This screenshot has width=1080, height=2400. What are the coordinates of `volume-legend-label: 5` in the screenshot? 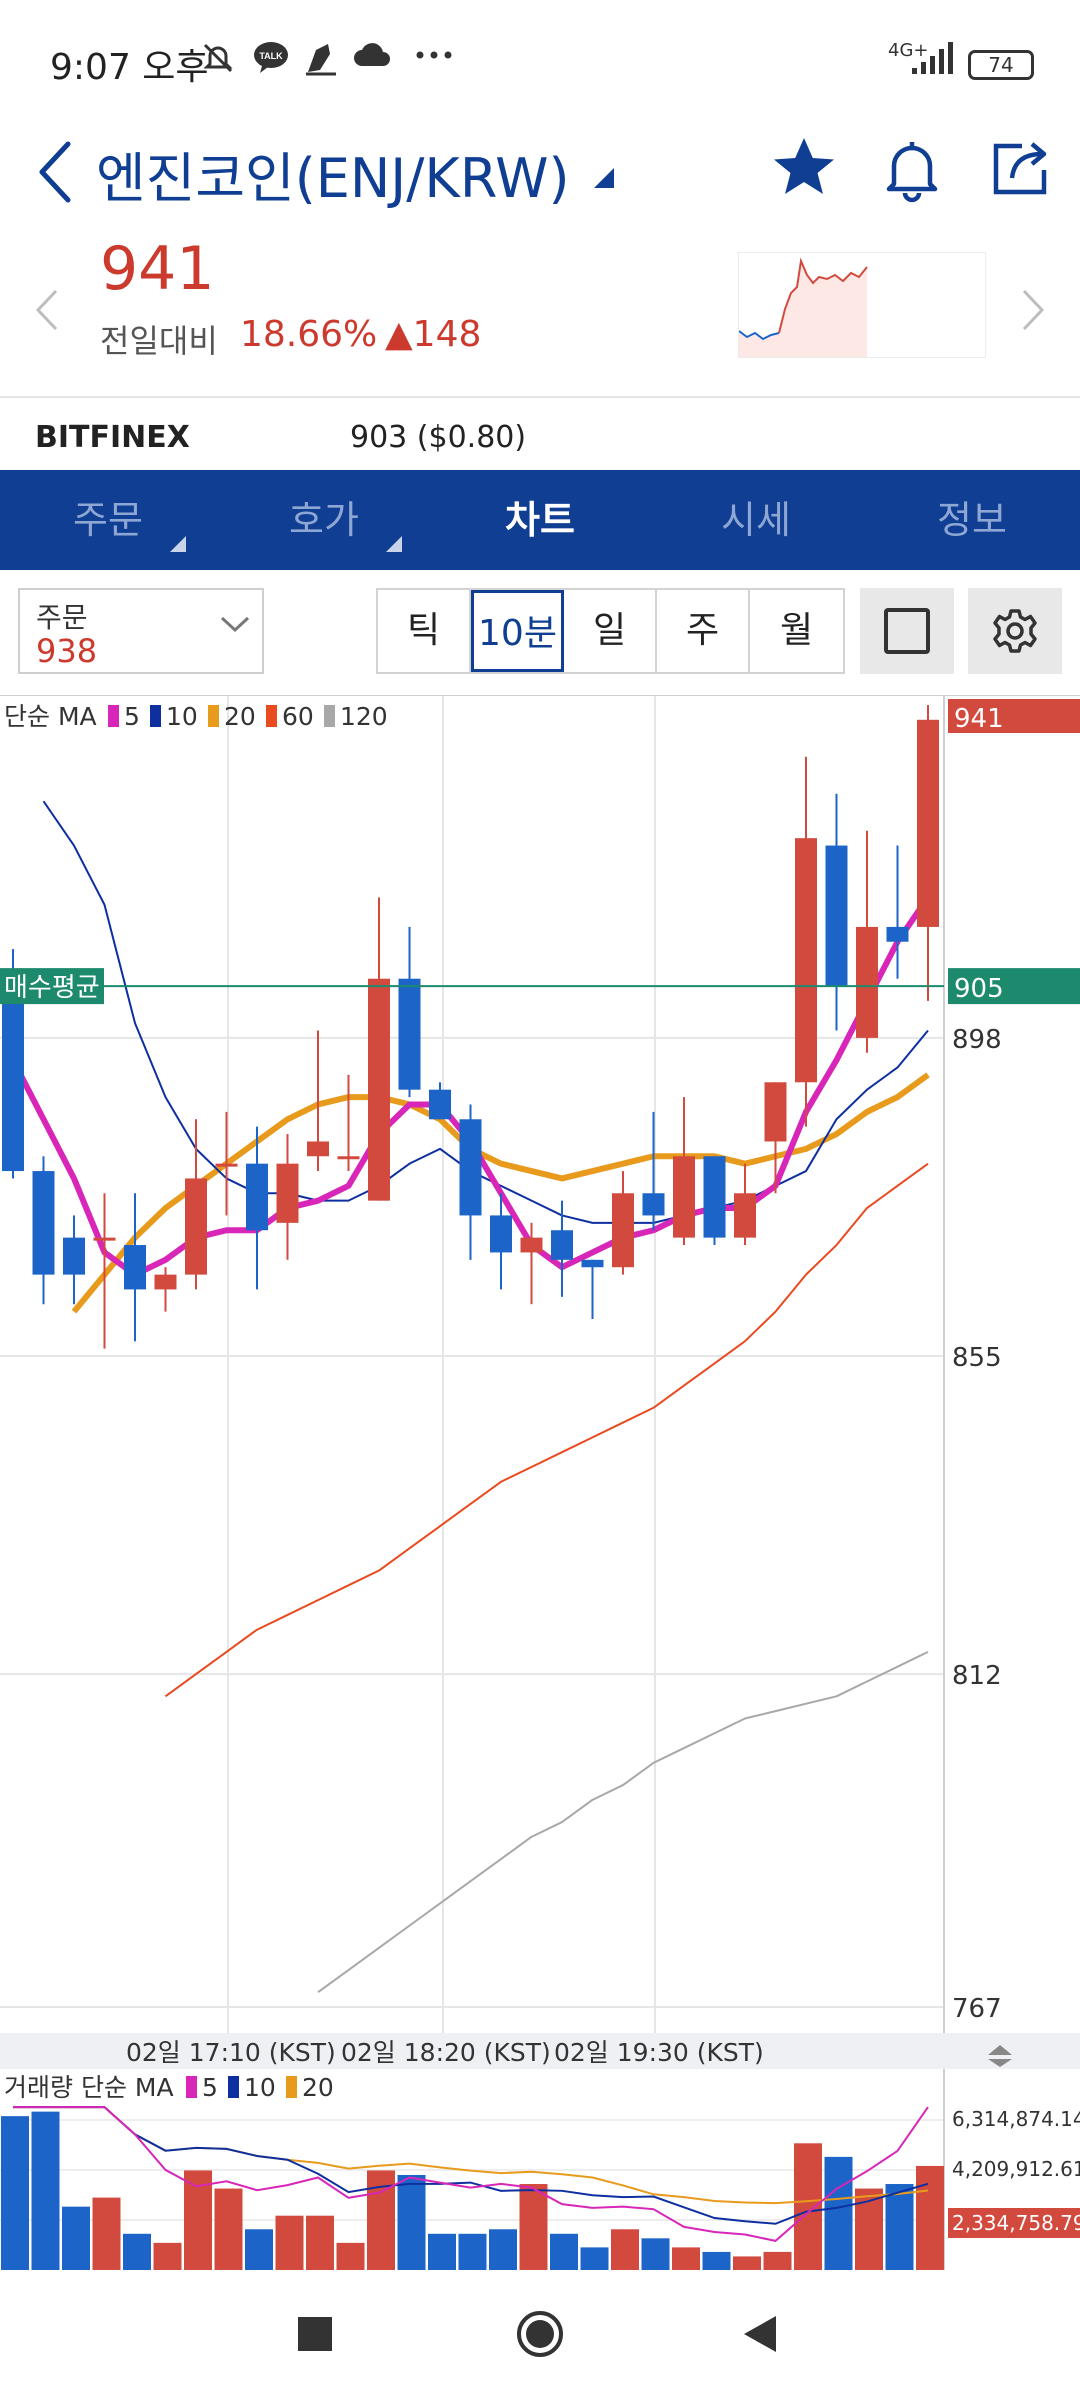 It's located at (210, 2087).